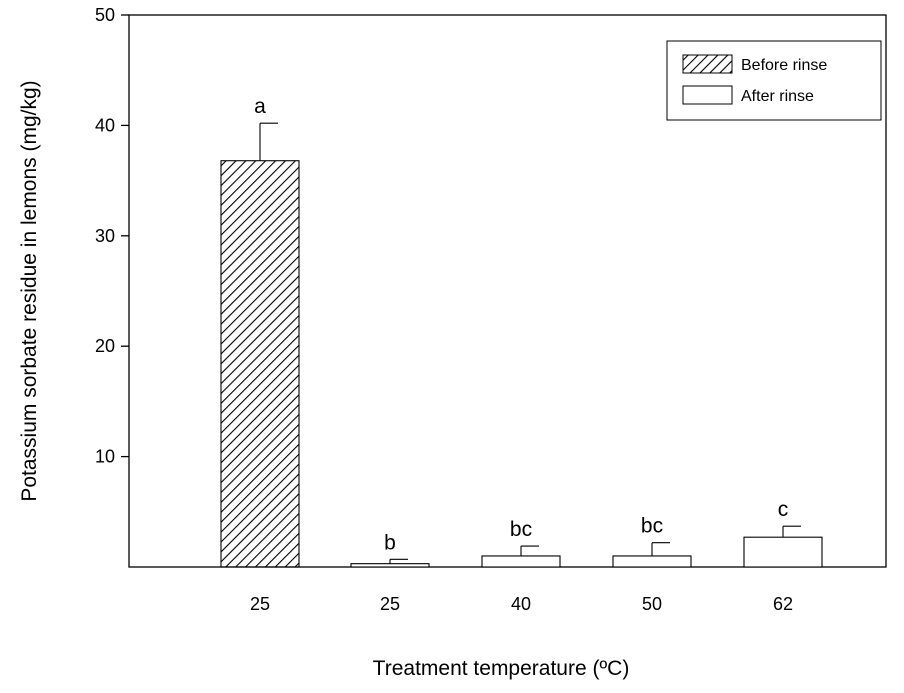 The height and width of the screenshot is (693, 904). Describe the element at coordinates (105, 346) in the screenshot. I see `y-tick-label-1: 20` at that location.